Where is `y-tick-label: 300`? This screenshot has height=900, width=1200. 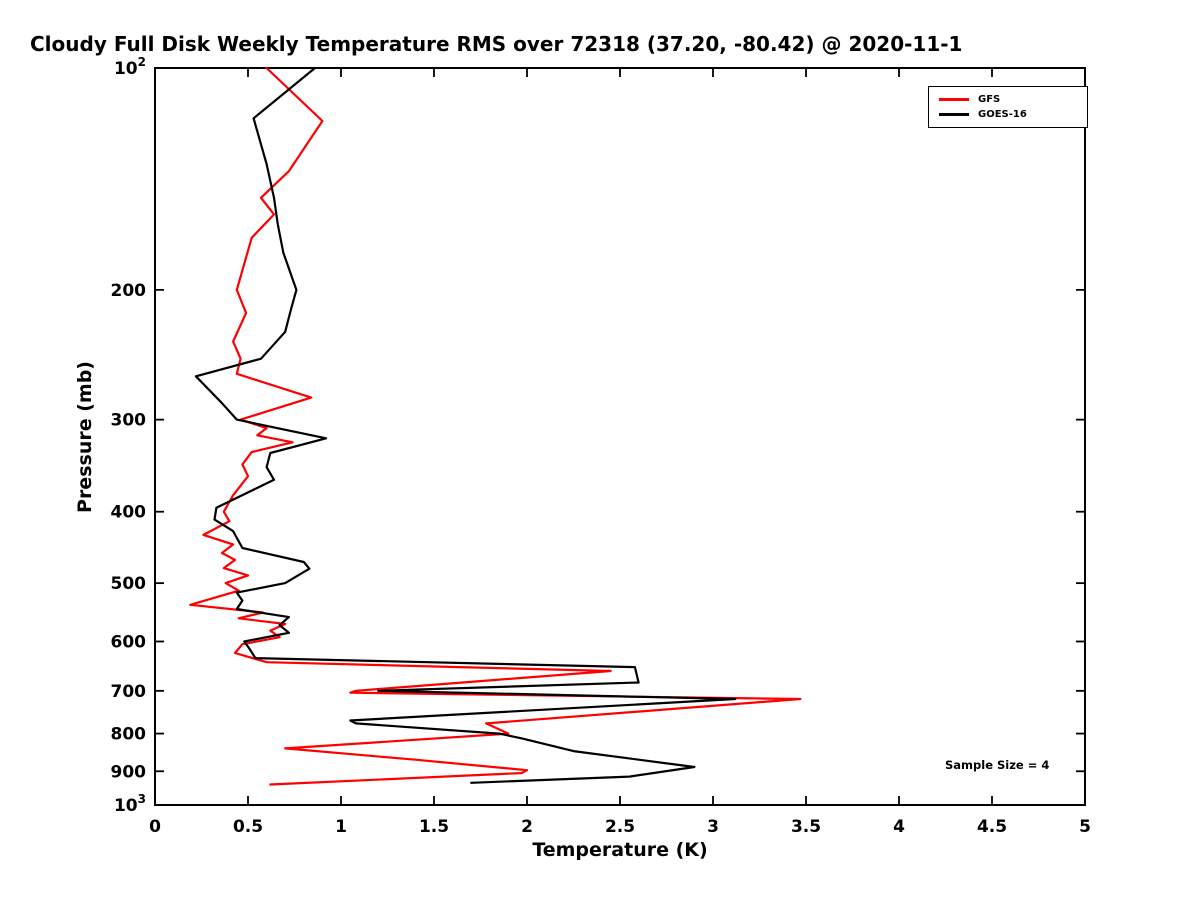 y-tick-label: 300 is located at coordinates (129, 421).